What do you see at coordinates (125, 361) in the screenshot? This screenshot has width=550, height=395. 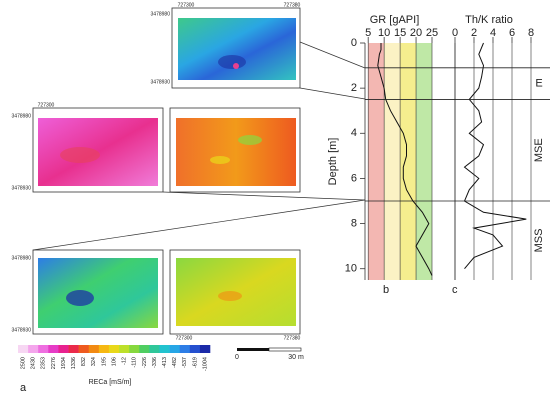 I see `colorbar-label: -12` at bounding box center [125, 361].